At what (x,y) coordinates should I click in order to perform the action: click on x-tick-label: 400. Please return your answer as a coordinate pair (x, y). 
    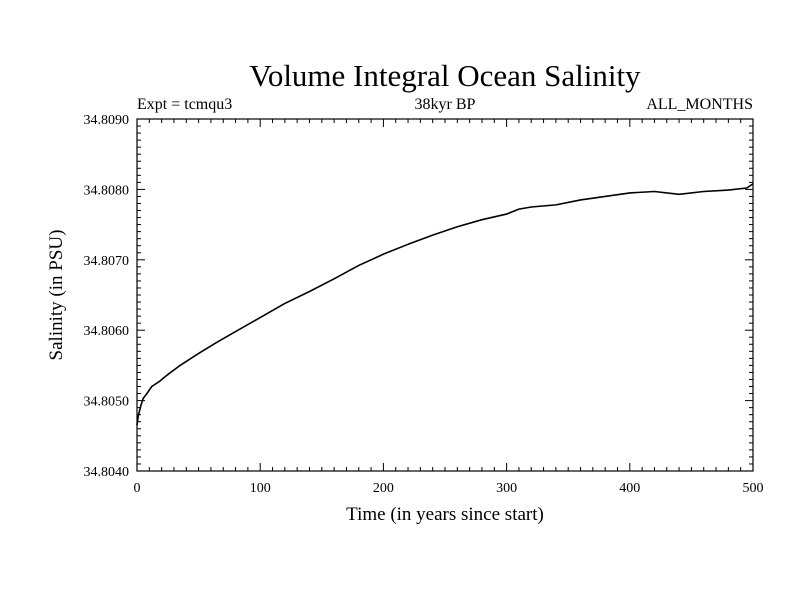
    Looking at the image, I should click on (629, 488).